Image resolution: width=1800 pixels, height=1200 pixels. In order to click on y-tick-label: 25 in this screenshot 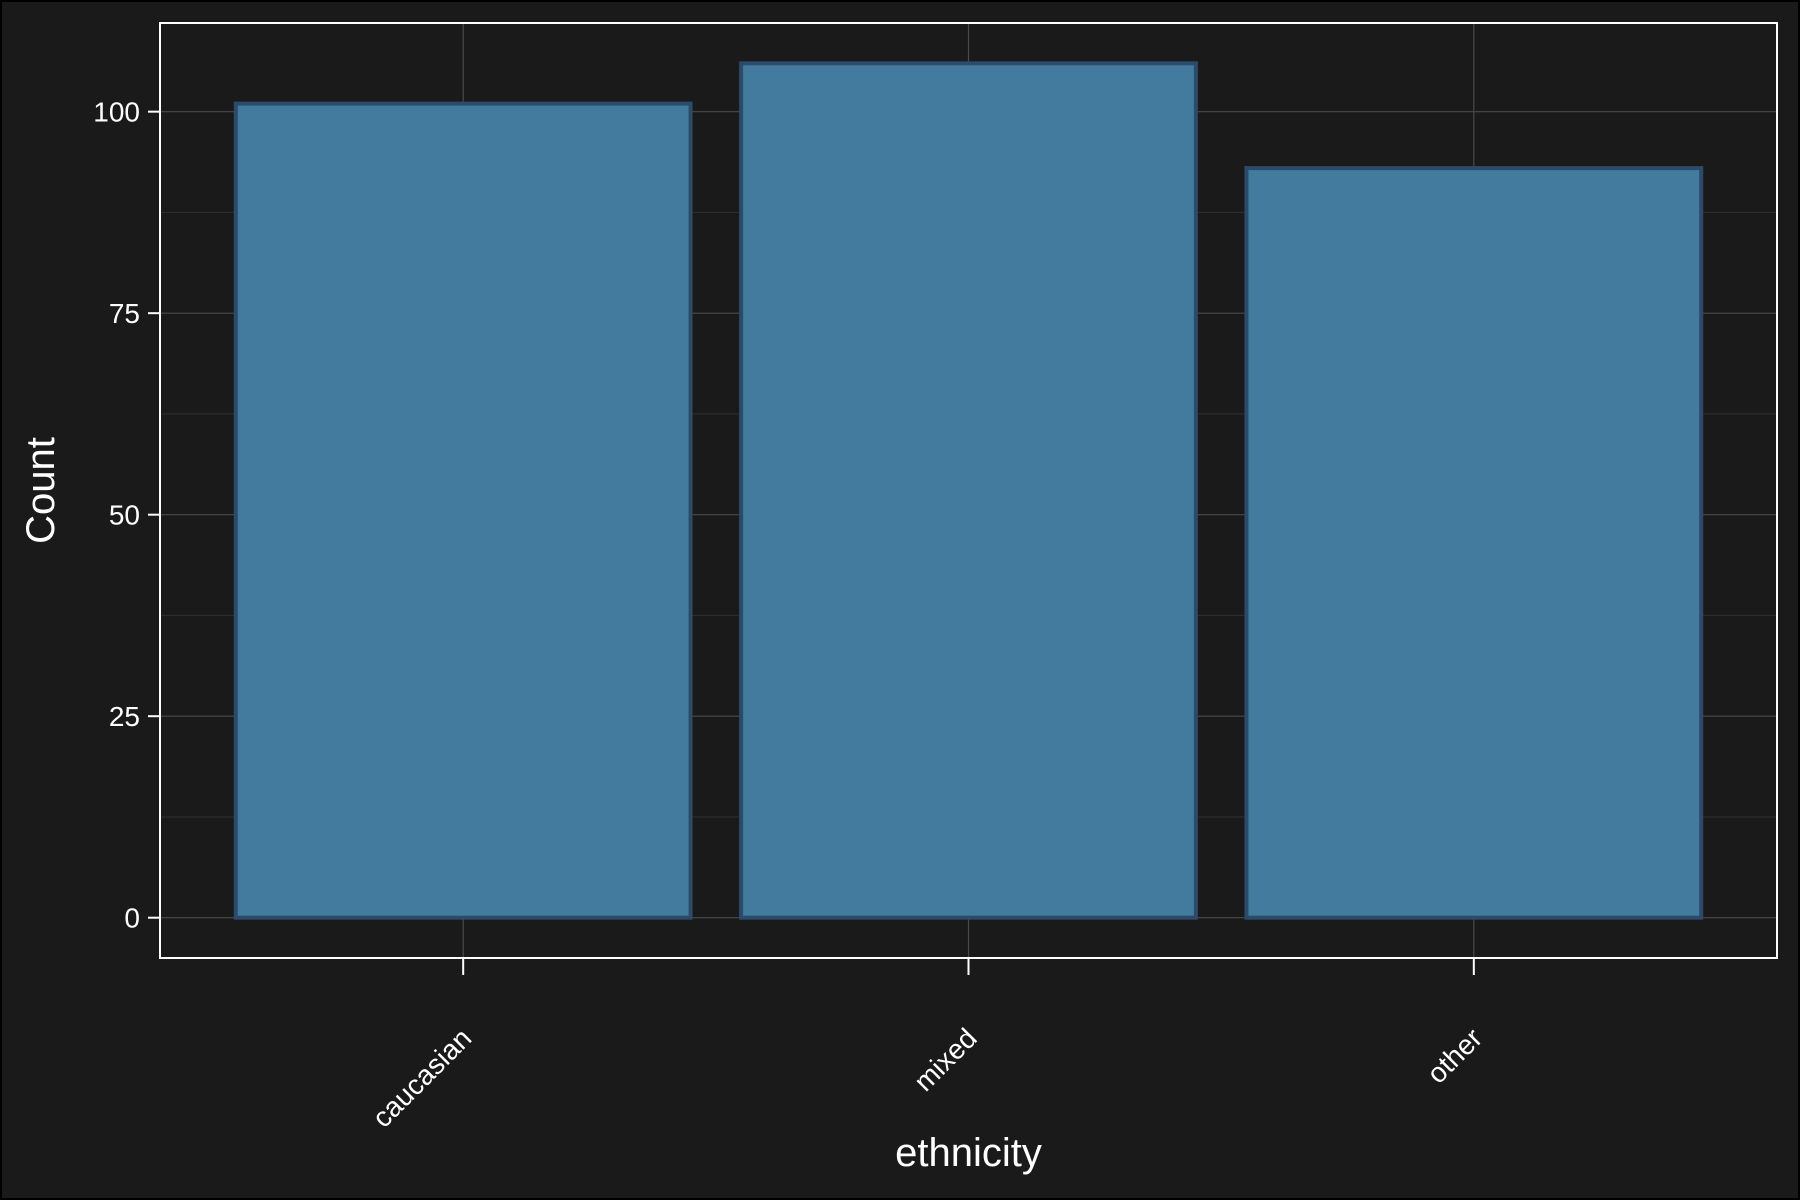, I will do `click(124, 716)`.